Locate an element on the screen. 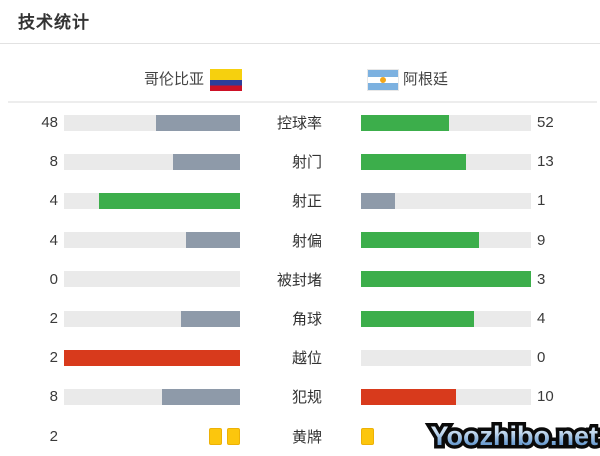 The height and width of the screenshot is (456, 600). stat-value-right: 13 is located at coordinates (545, 162).